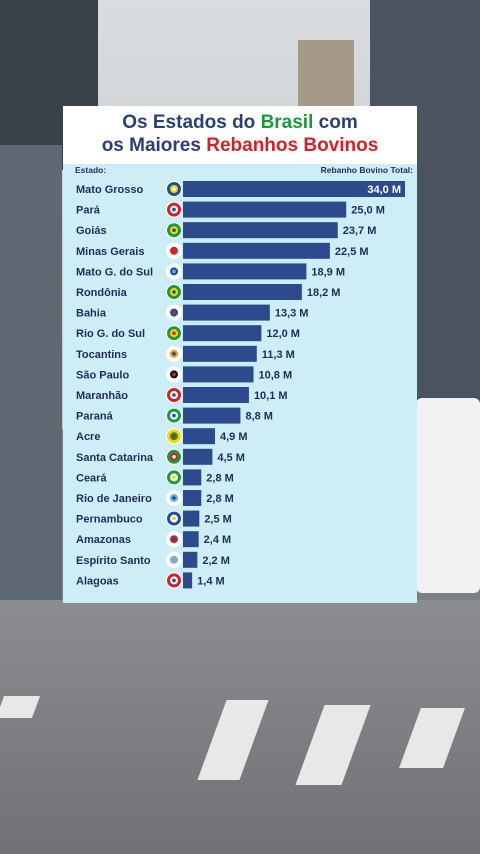  What do you see at coordinates (226, 230) in the screenshot?
I see `bar-row: Goiás 23,7 M` at bounding box center [226, 230].